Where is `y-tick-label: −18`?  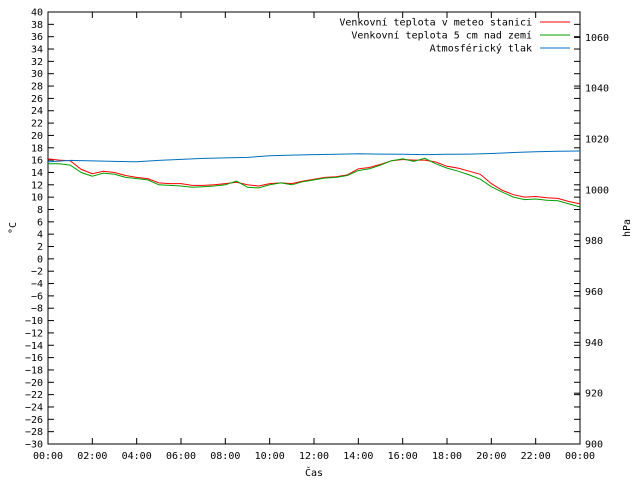
y-tick-label: −18 is located at coordinates (34, 370).